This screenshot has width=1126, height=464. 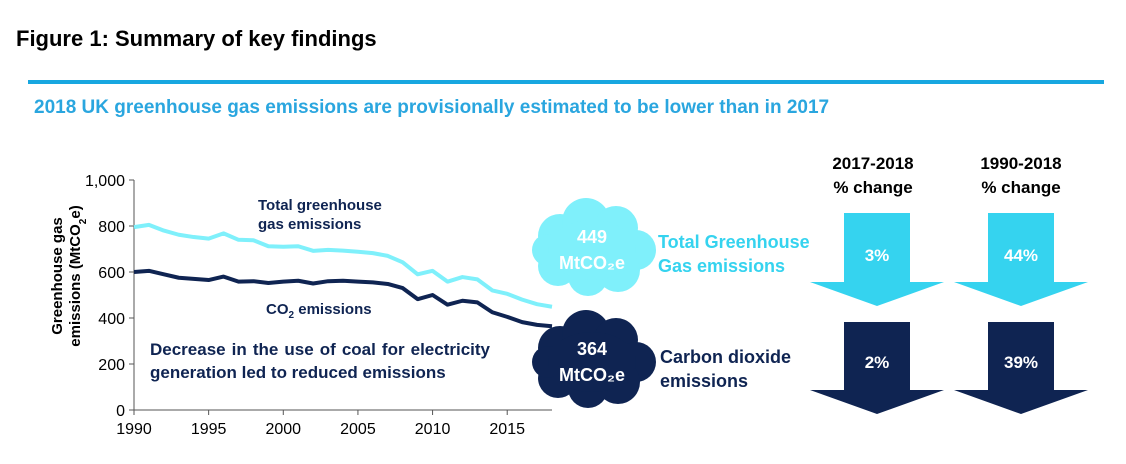 What do you see at coordinates (291, 315) in the screenshot?
I see `co2-series-label-sub: 2` at bounding box center [291, 315].